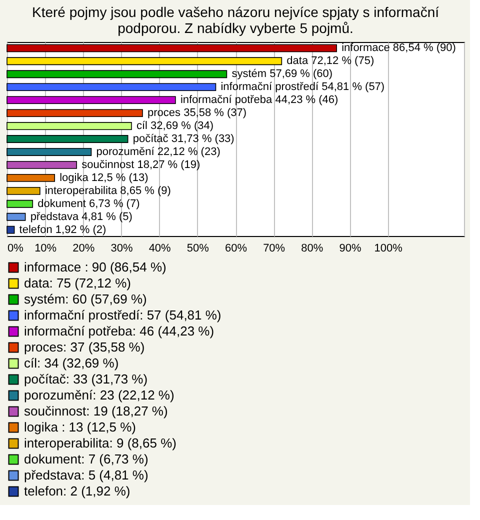  Describe the element at coordinates (96, 411) in the screenshot. I see `legend-label: součinnost: 19 (18,27 %)` at that location.